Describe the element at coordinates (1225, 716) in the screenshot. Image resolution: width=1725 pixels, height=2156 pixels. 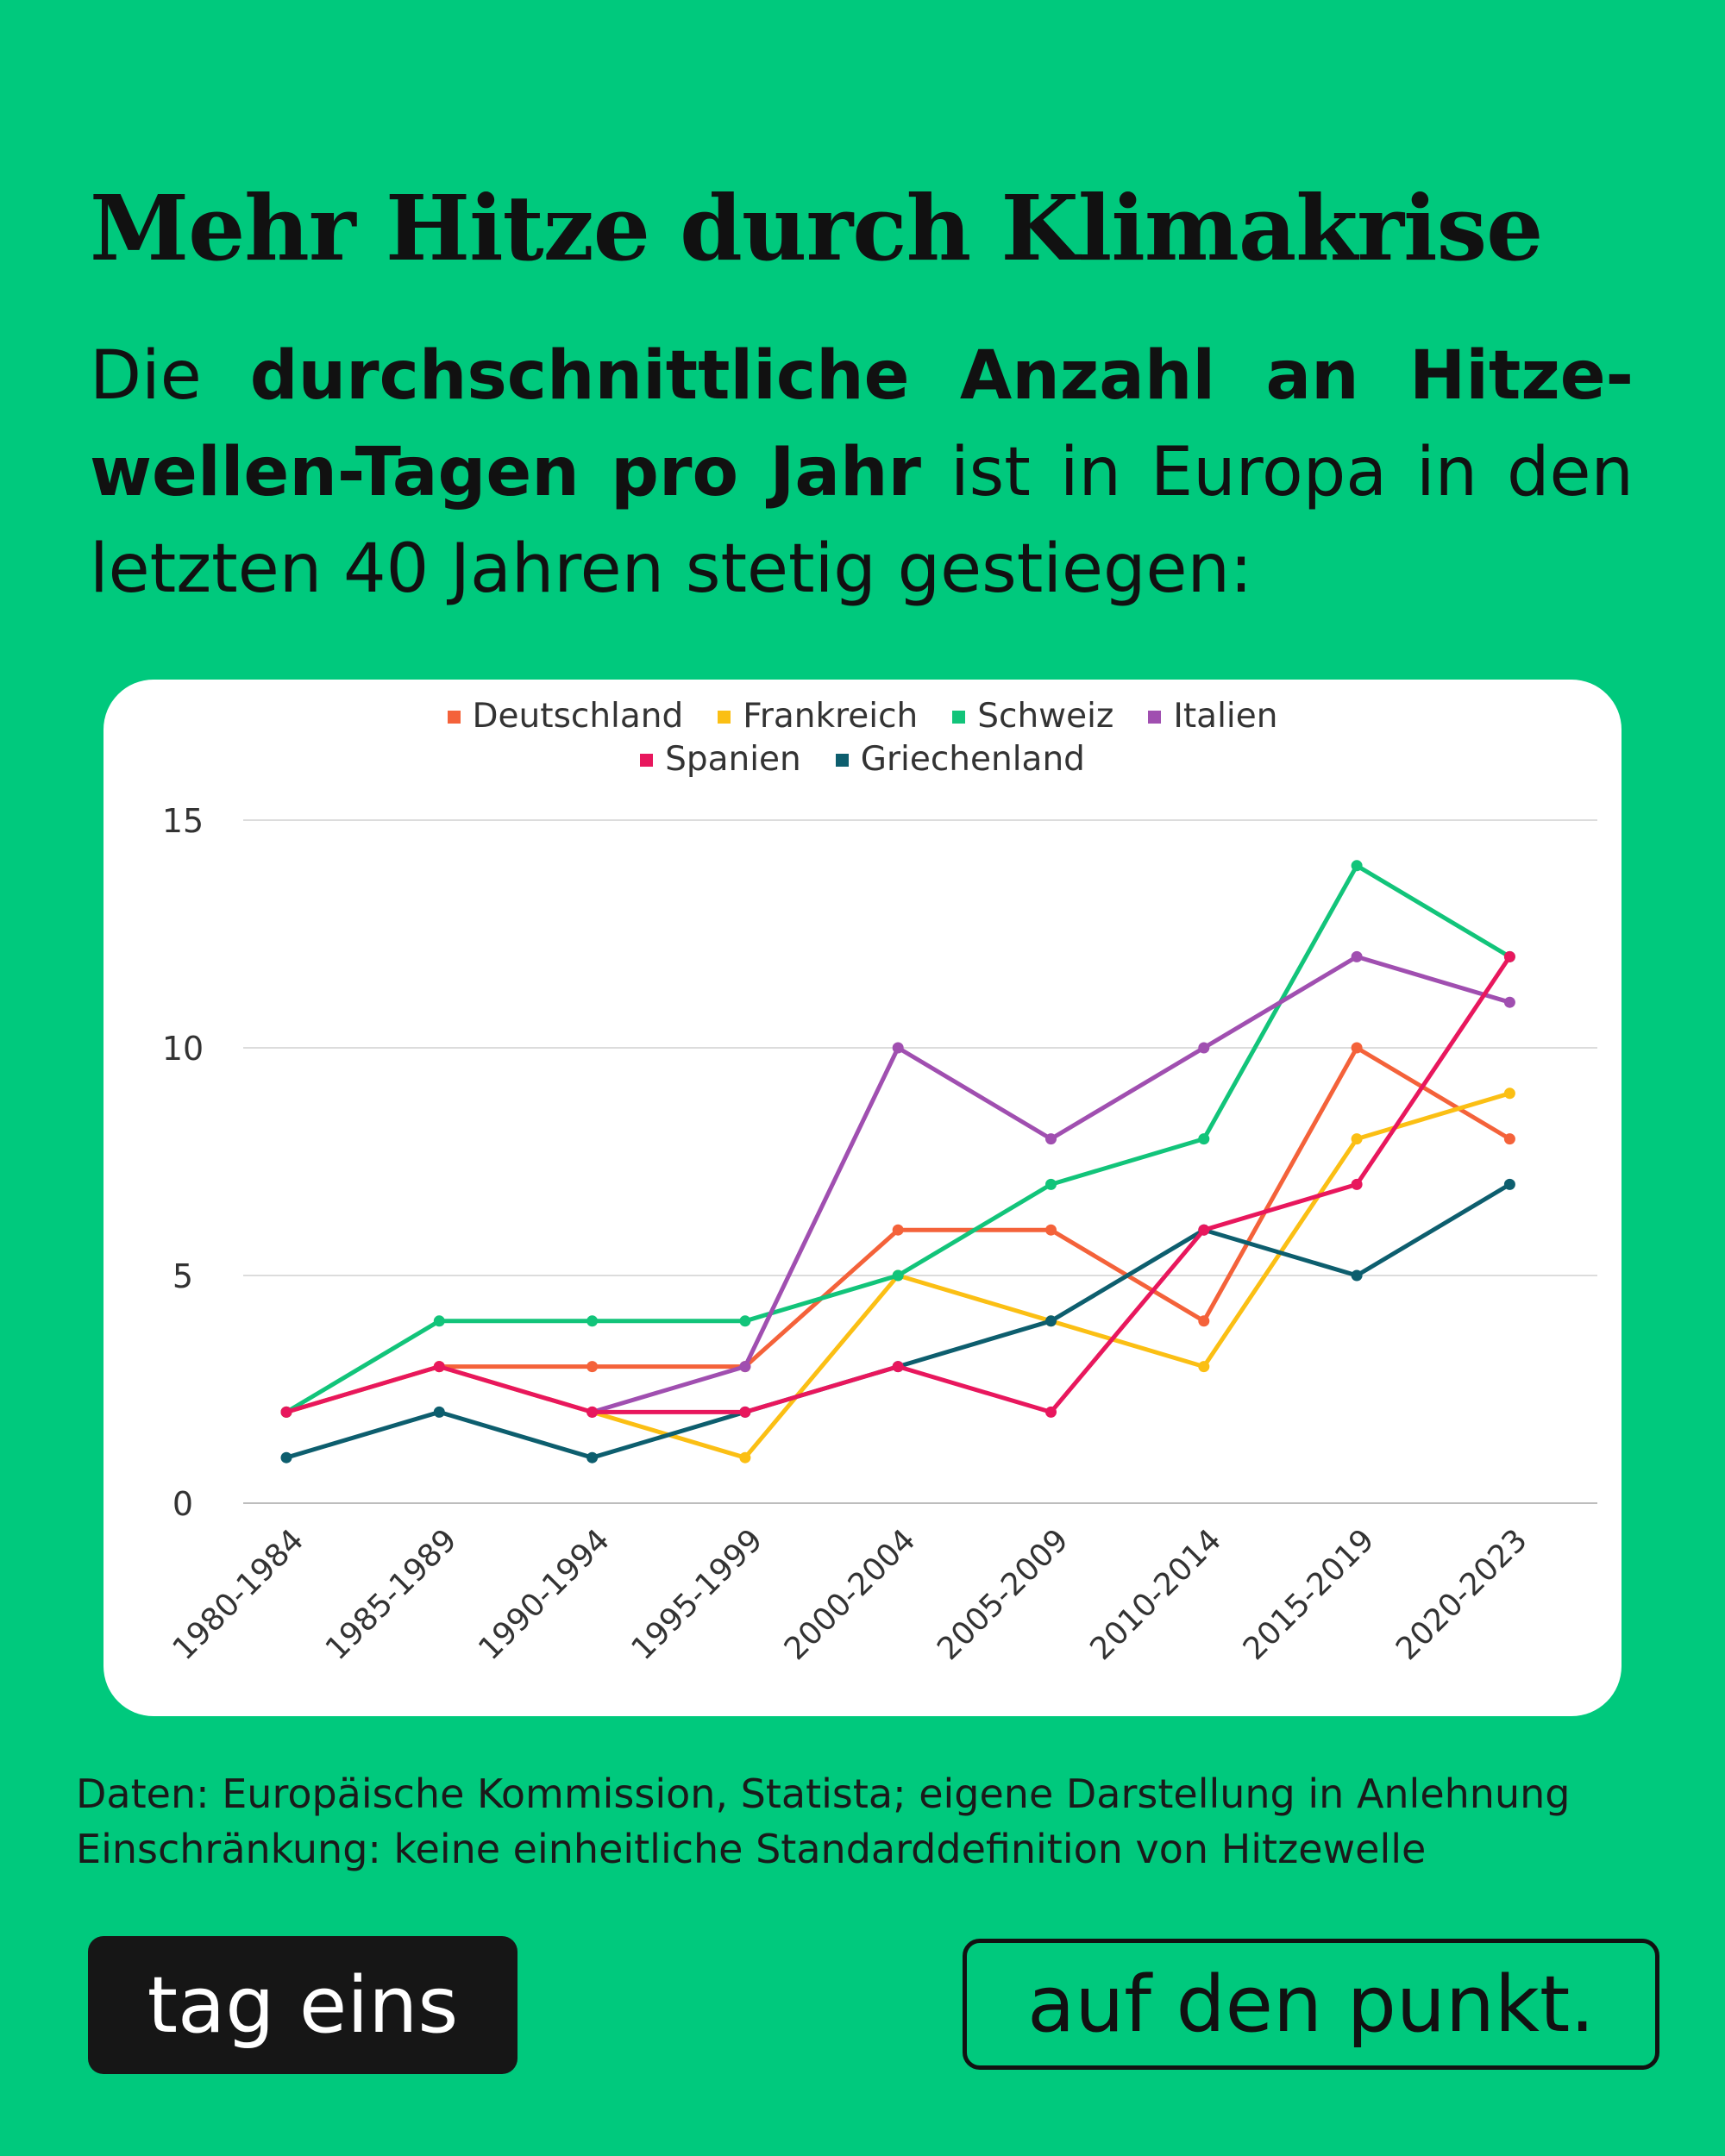
I see `legend-label: Italien` at that location.